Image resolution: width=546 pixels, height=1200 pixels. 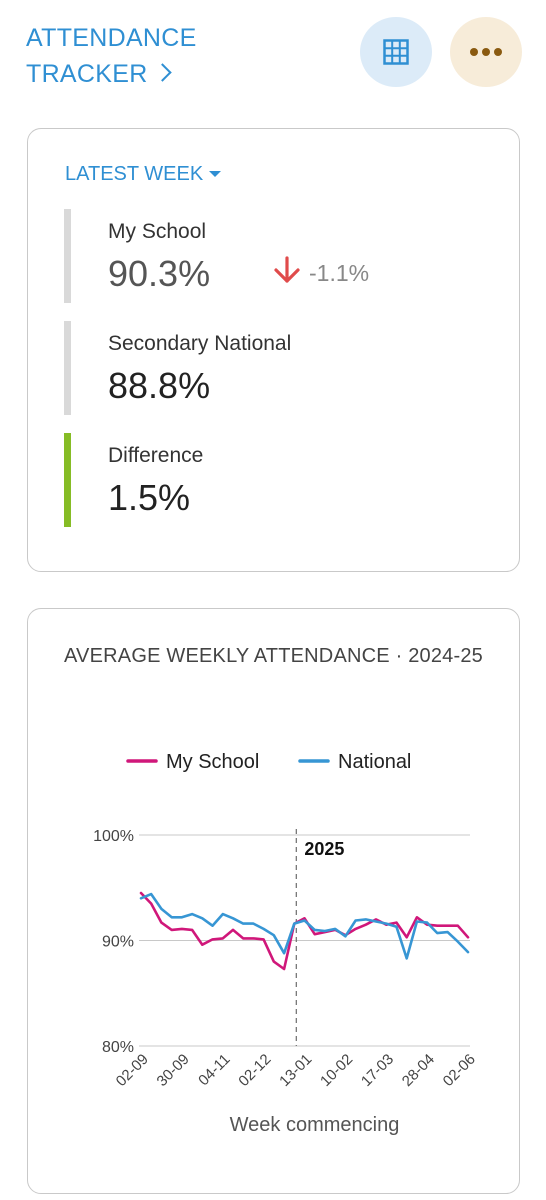 I want to click on legend-label-0: My School, so click(x=212, y=762).